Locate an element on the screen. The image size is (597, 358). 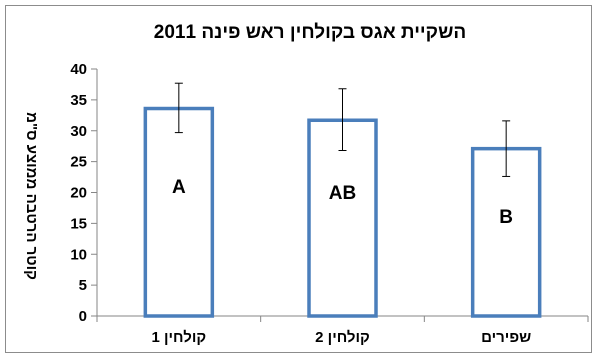
y-tick-label: 0 is located at coordinates (83, 316).